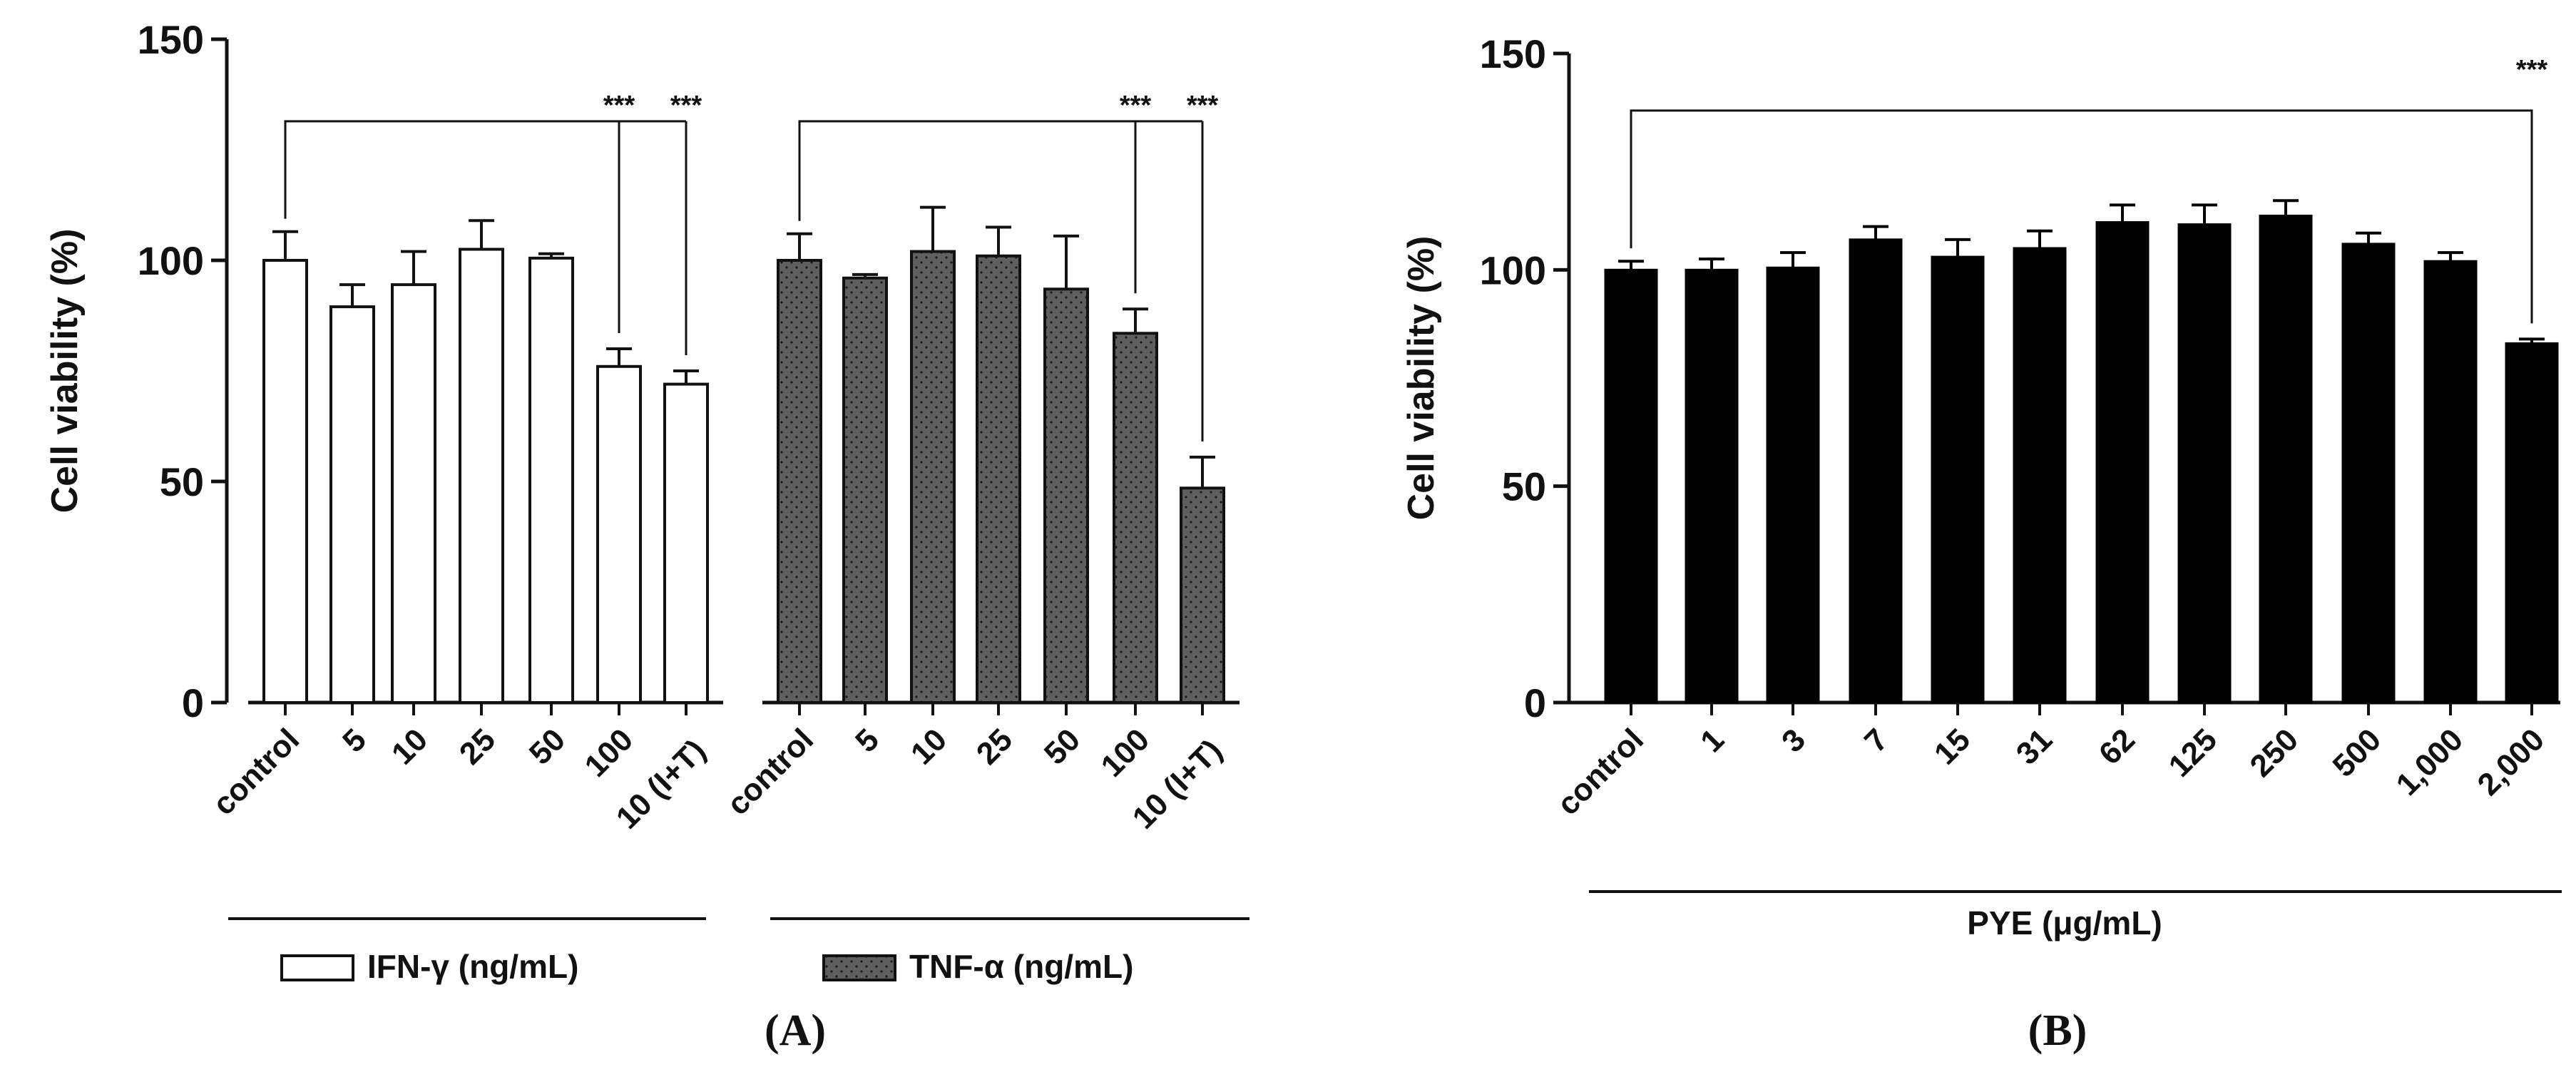 This screenshot has height=1087, width=2576. What do you see at coordinates (2511, 762) in the screenshot?
I see `x-tick-label: 2,000` at bounding box center [2511, 762].